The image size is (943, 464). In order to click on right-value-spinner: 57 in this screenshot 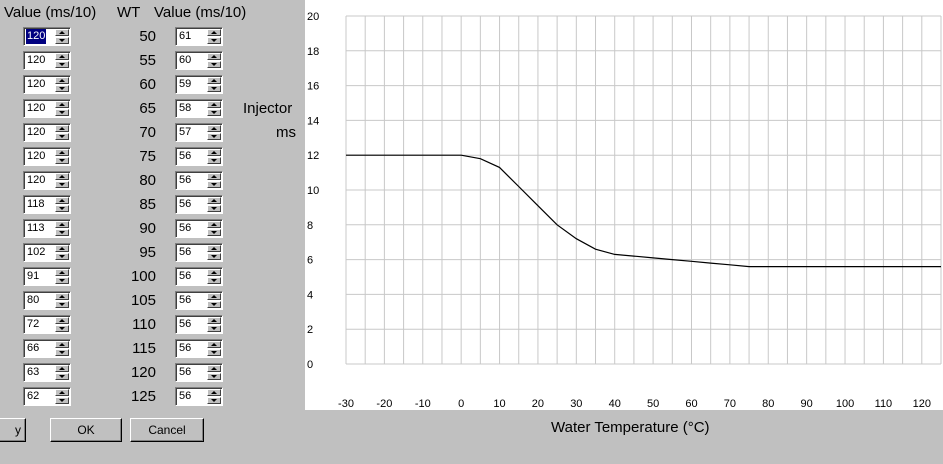, I will do `click(199, 132)`.